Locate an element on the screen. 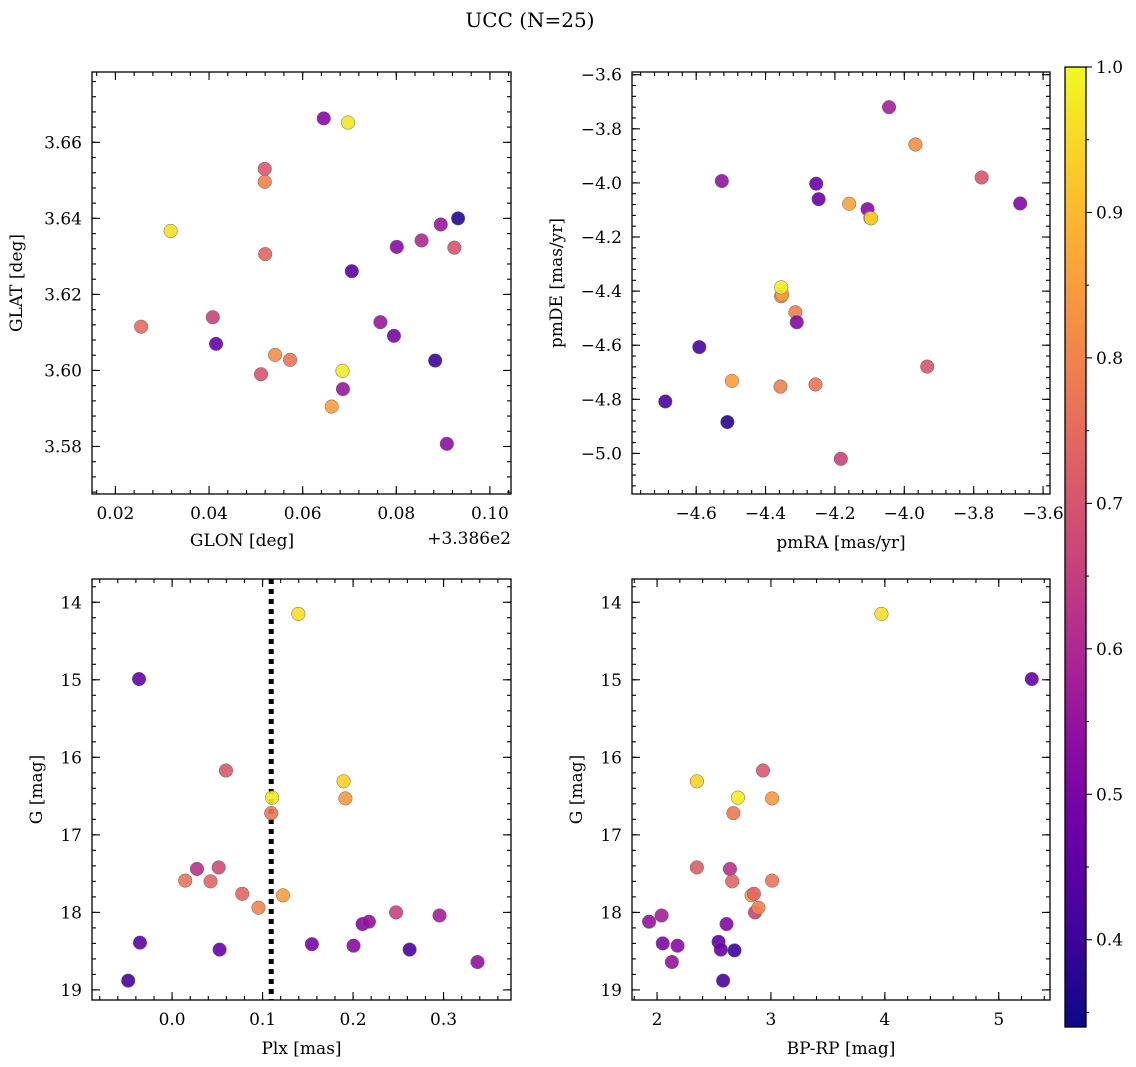  x-tick-label: 0.04 is located at coordinates (209, 514).